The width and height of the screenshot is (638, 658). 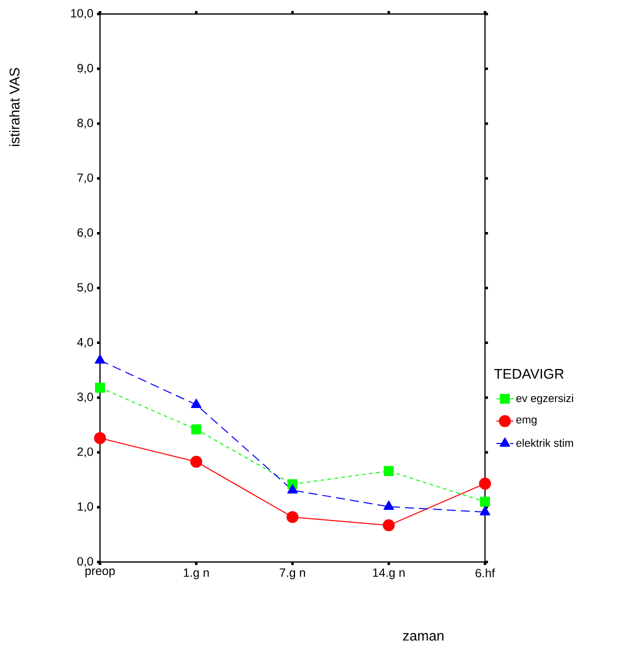 What do you see at coordinates (85, 69) in the screenshot?
I see `y-tick-label: 9,0` at bounding box center [85, 69].